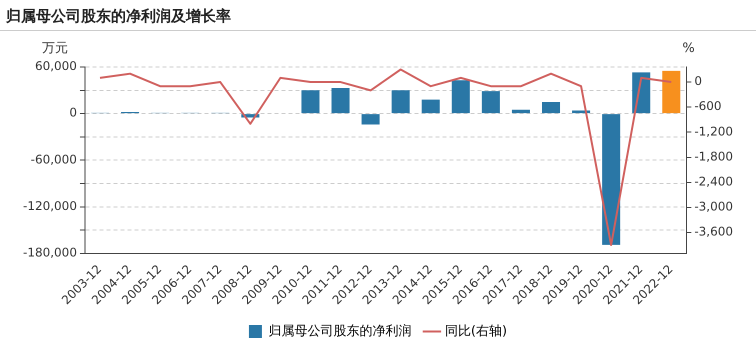 This screenshot has height=348, width=756. Describe the element at coordinates (73, 113) in the screenshot. I see `y-tick-label: 0` at that location.